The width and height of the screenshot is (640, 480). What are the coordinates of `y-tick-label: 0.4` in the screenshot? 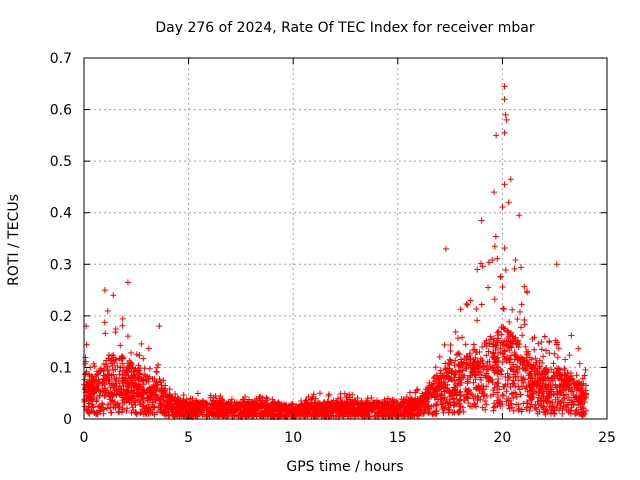 It's located at (61, 214).